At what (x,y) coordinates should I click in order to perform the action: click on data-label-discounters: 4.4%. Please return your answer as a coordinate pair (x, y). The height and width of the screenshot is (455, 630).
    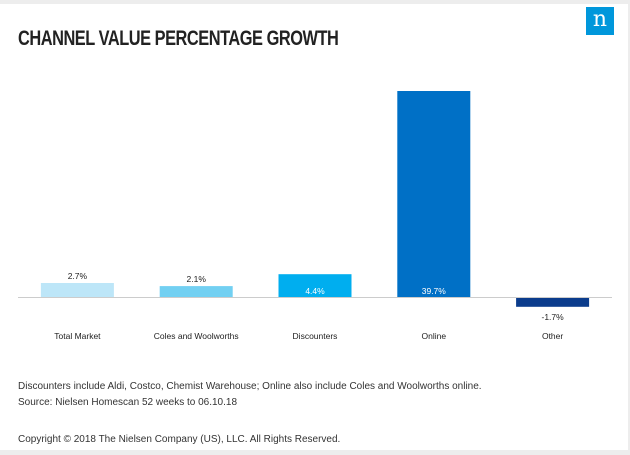
    Looking at the image, I should click on (315, 291).